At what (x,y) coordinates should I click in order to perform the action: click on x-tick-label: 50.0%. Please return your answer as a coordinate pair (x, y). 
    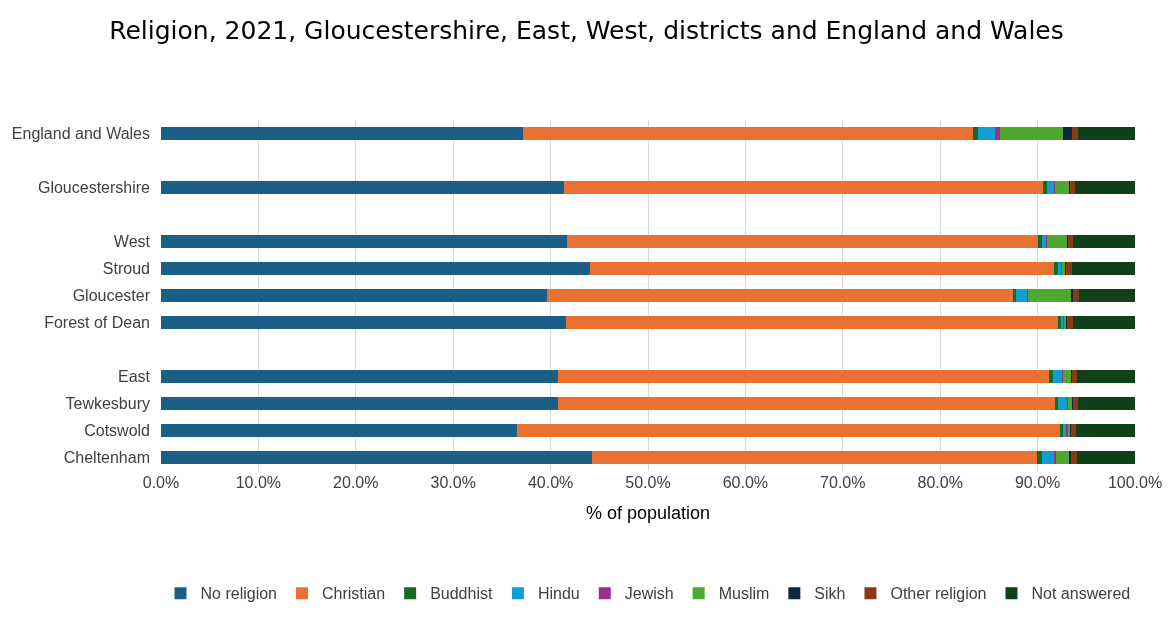
    Looking at the image, I should click on (648, 482).